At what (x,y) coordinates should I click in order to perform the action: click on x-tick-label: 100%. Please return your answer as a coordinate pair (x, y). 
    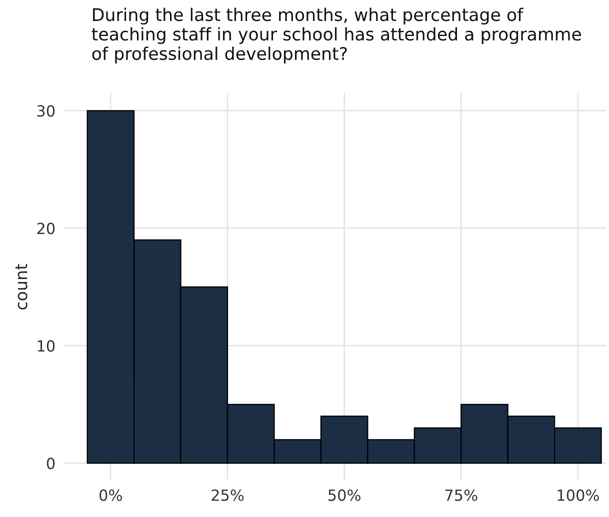
    Looking at the image, I should click on (578, 495).